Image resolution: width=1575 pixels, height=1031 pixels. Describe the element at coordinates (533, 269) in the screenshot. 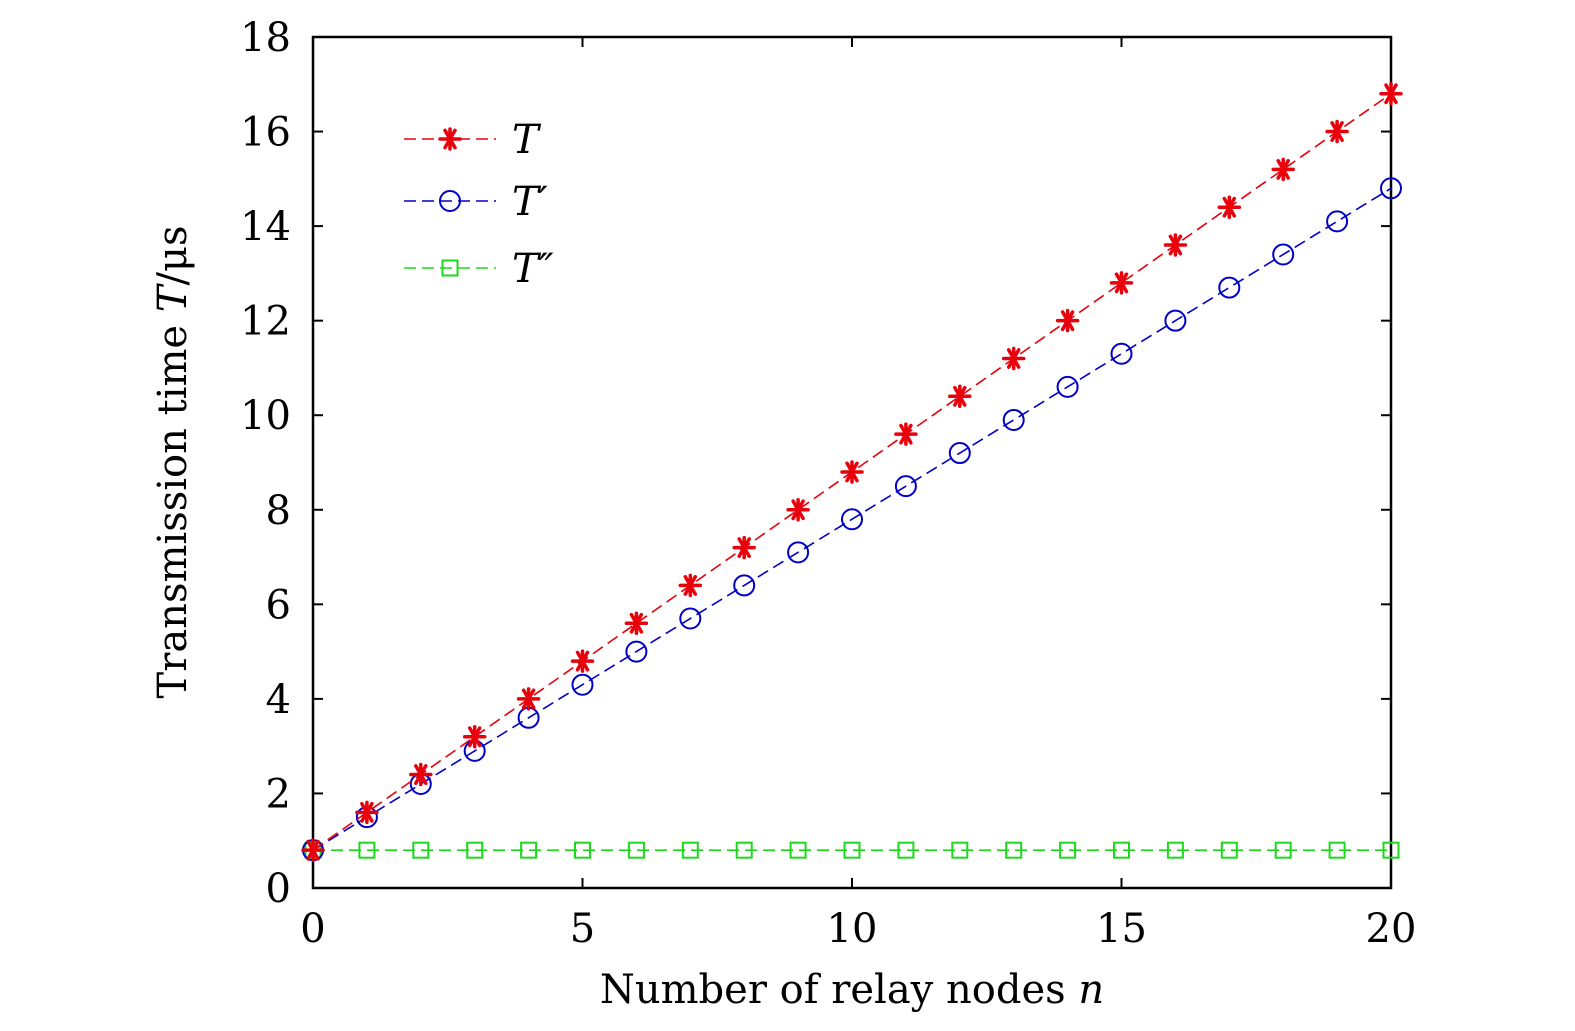

I see `legend-label: T″` at that location.